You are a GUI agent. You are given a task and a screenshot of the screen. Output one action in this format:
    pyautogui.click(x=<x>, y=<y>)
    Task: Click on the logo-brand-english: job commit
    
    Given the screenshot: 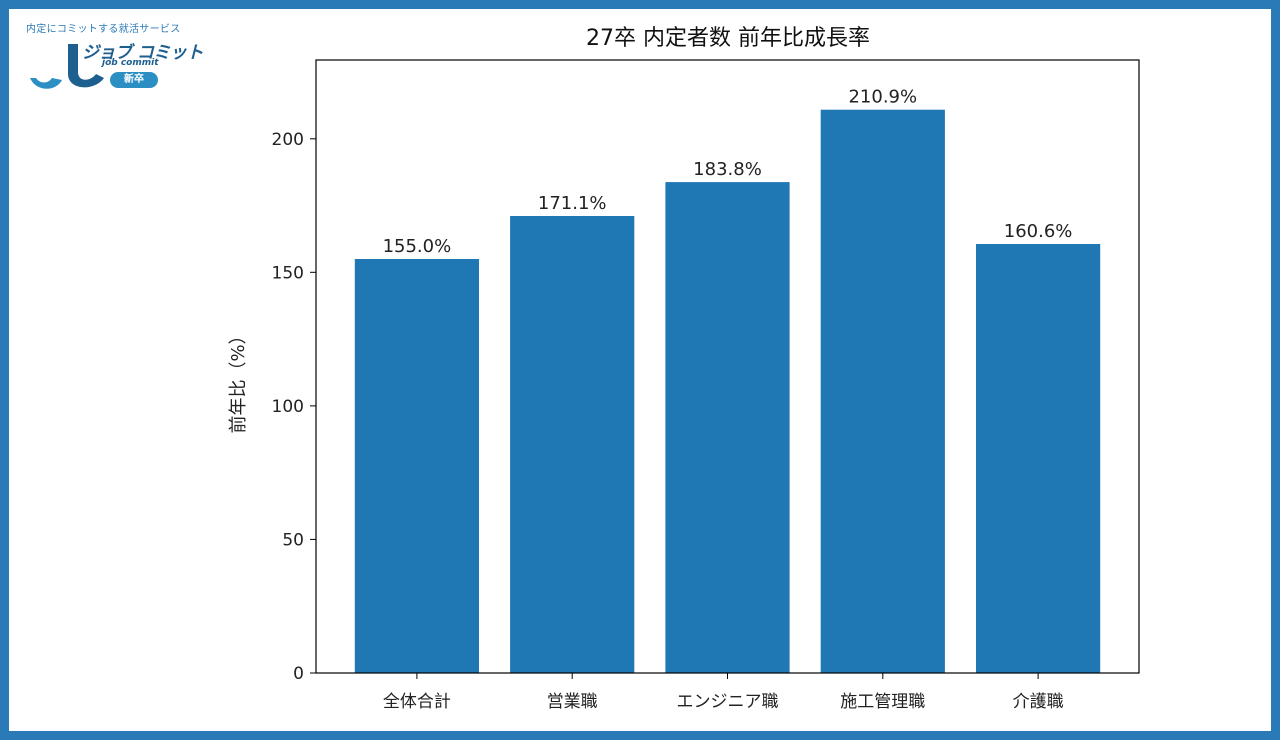 What is the action you would take?
    pyautogui.click(x=130, y=63)
    